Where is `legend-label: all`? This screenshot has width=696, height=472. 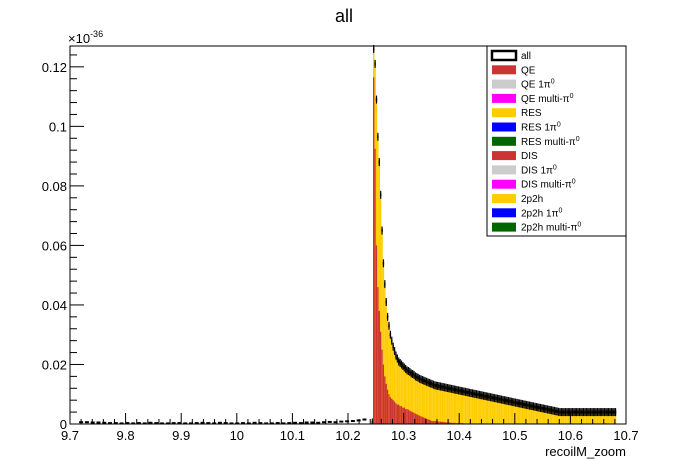
legend-label: all is located at coordinates (526, 56).